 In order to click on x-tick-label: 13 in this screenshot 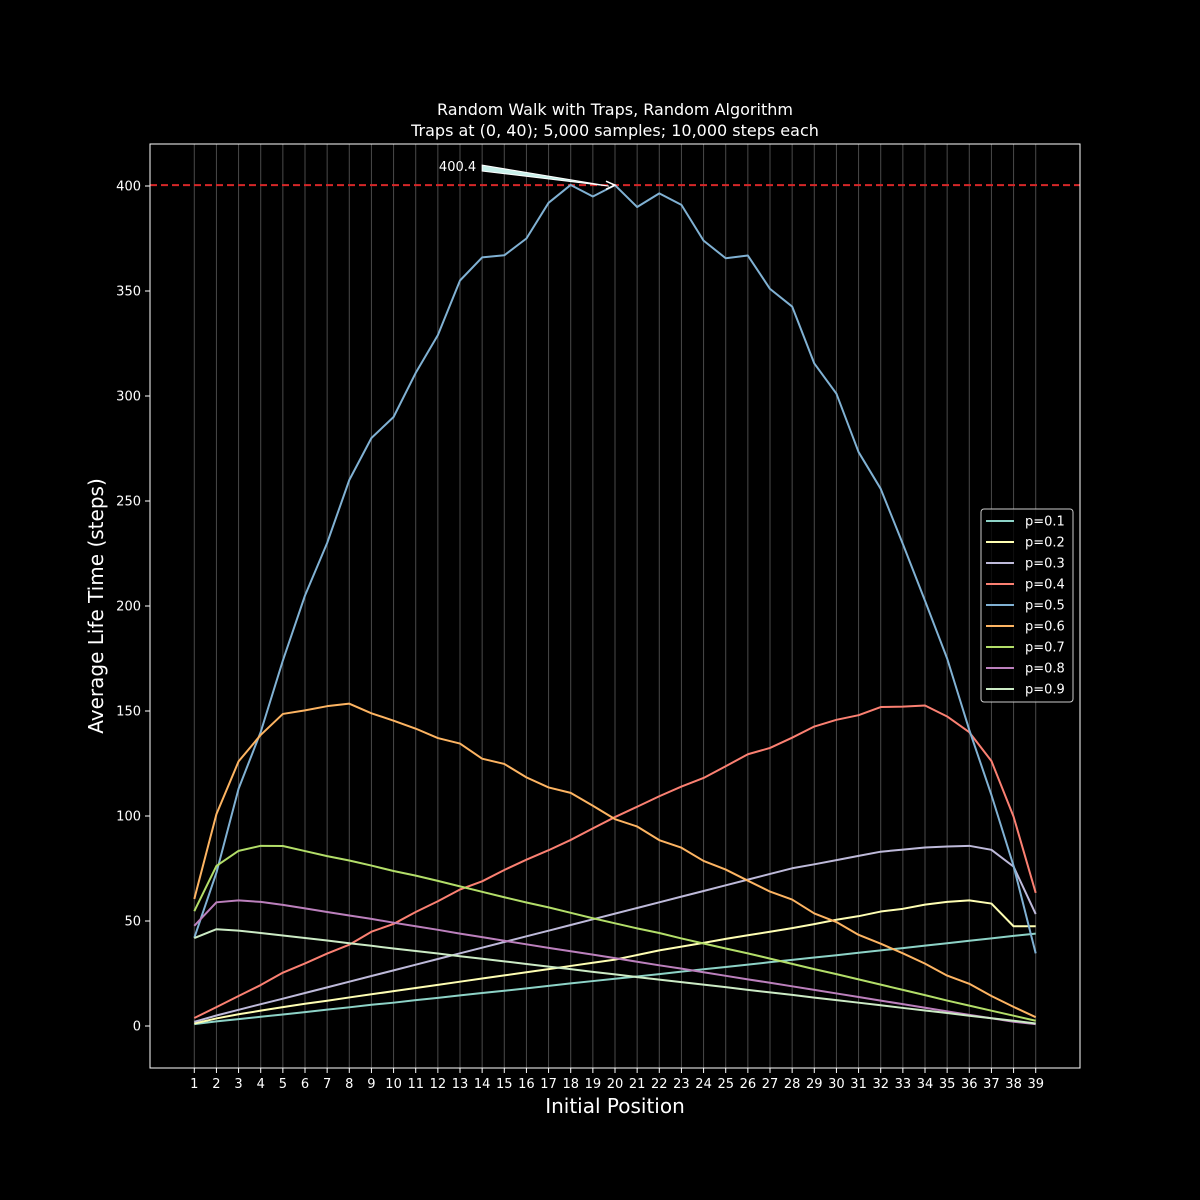, I will do `click(460, 1084)`.